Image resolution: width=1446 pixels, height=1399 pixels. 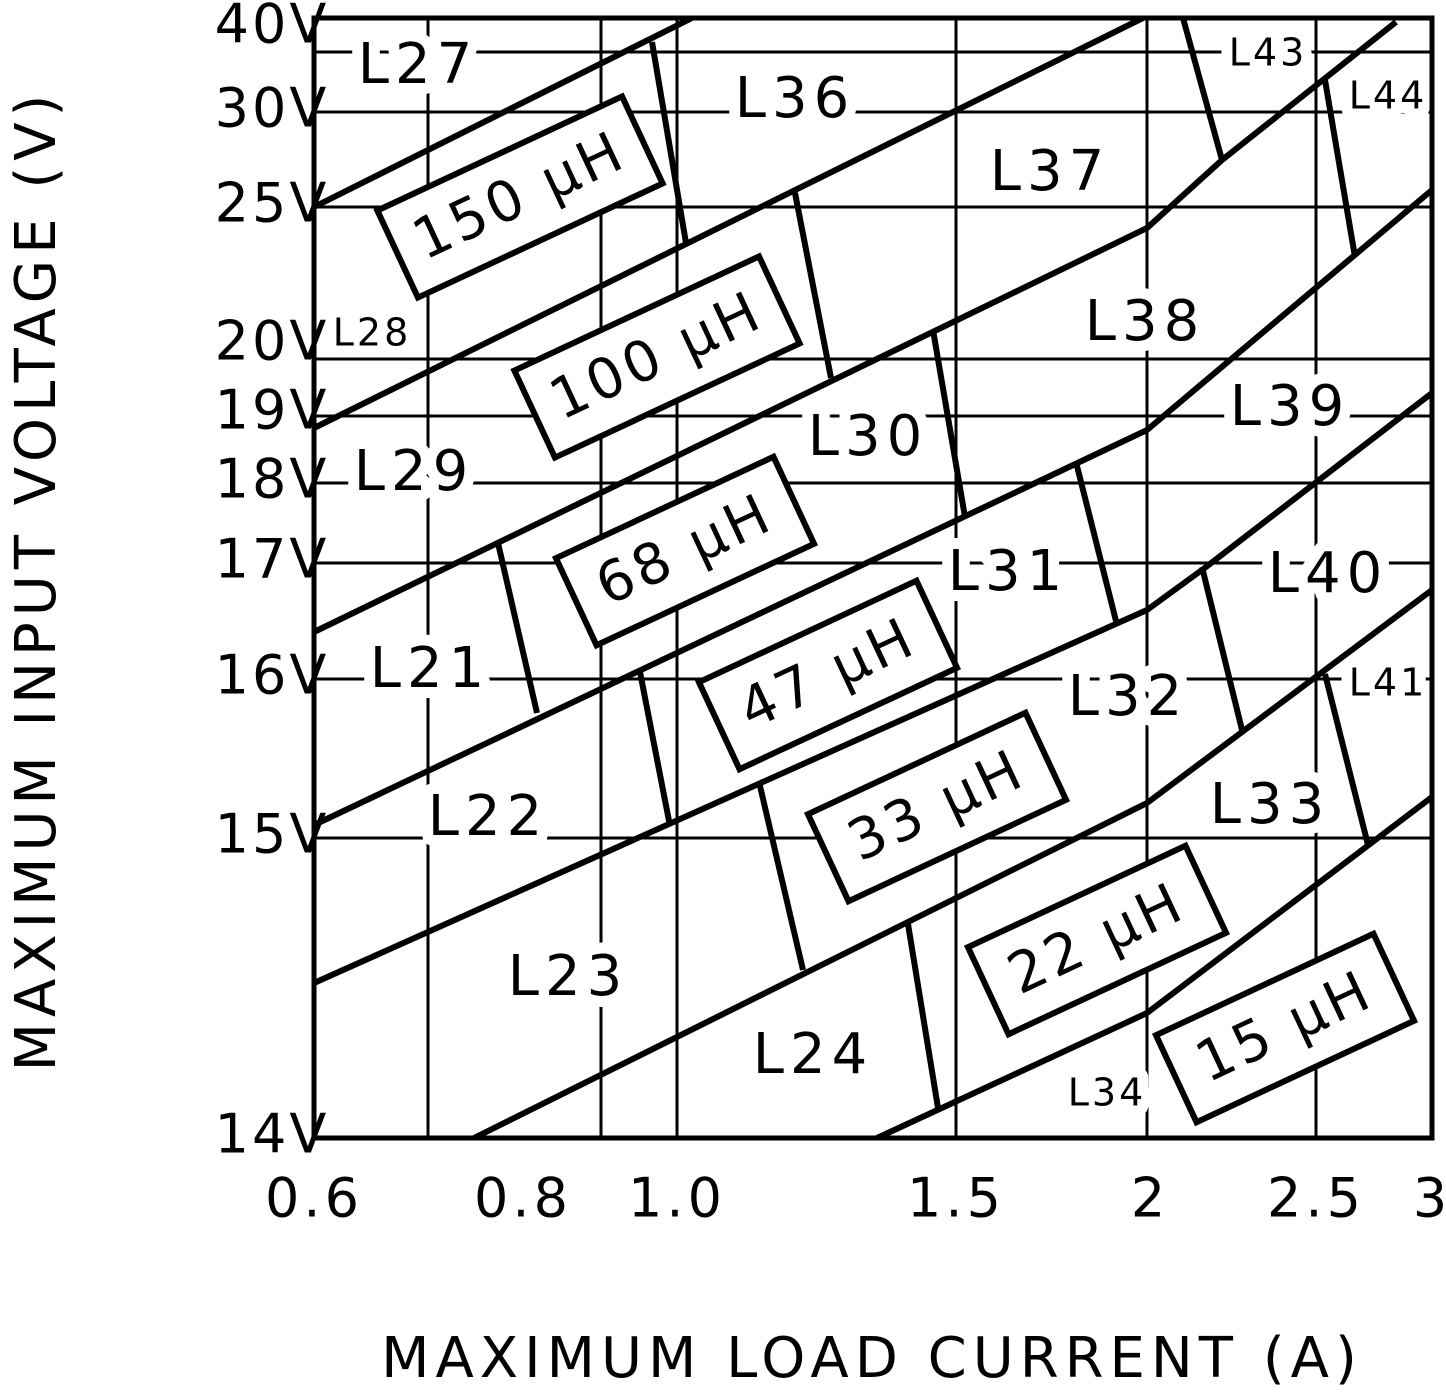 What do you see at coordinates (272, 410) in the screenshot?
I see `y-tick-label: 19V` at bounding box center [272, 410].